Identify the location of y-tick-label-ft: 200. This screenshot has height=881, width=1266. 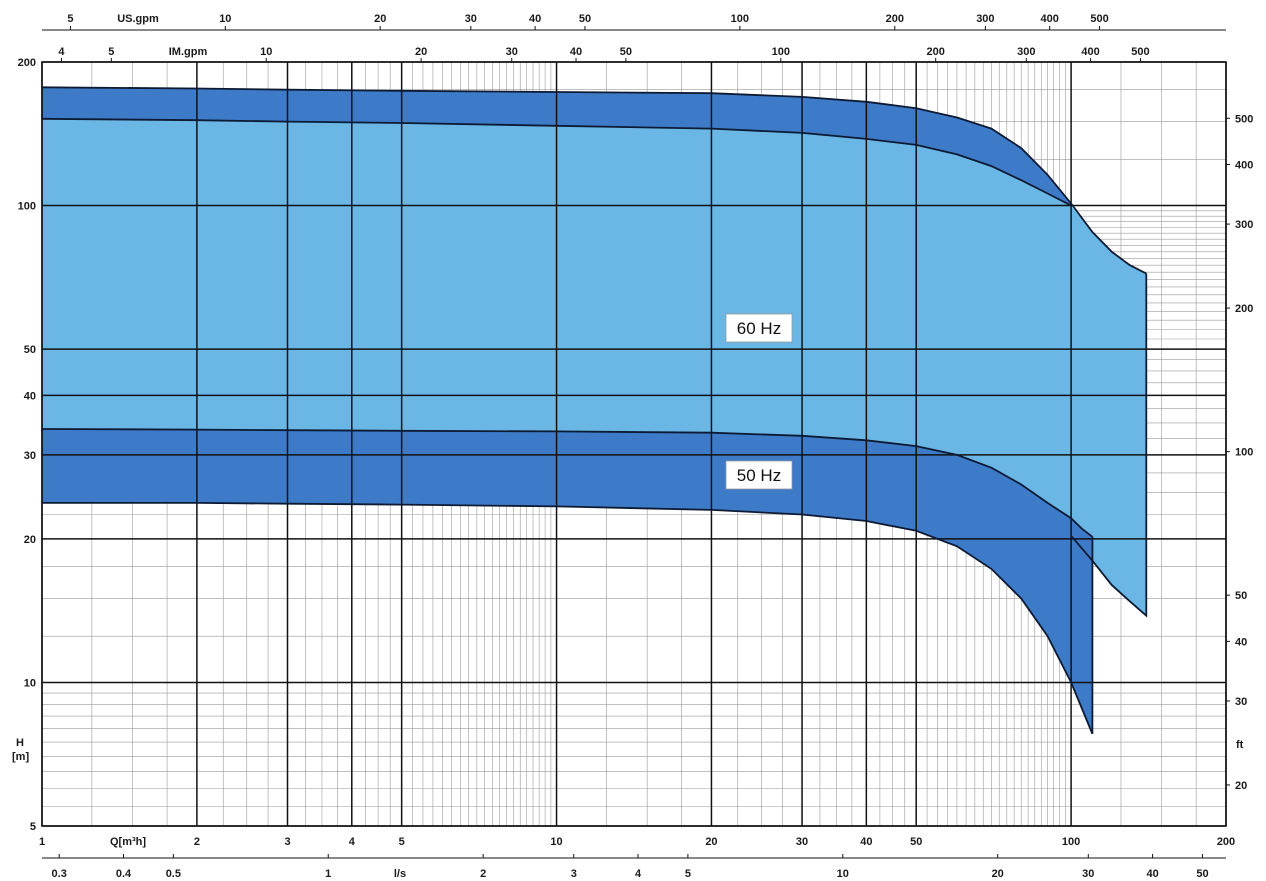
(1244, 309).